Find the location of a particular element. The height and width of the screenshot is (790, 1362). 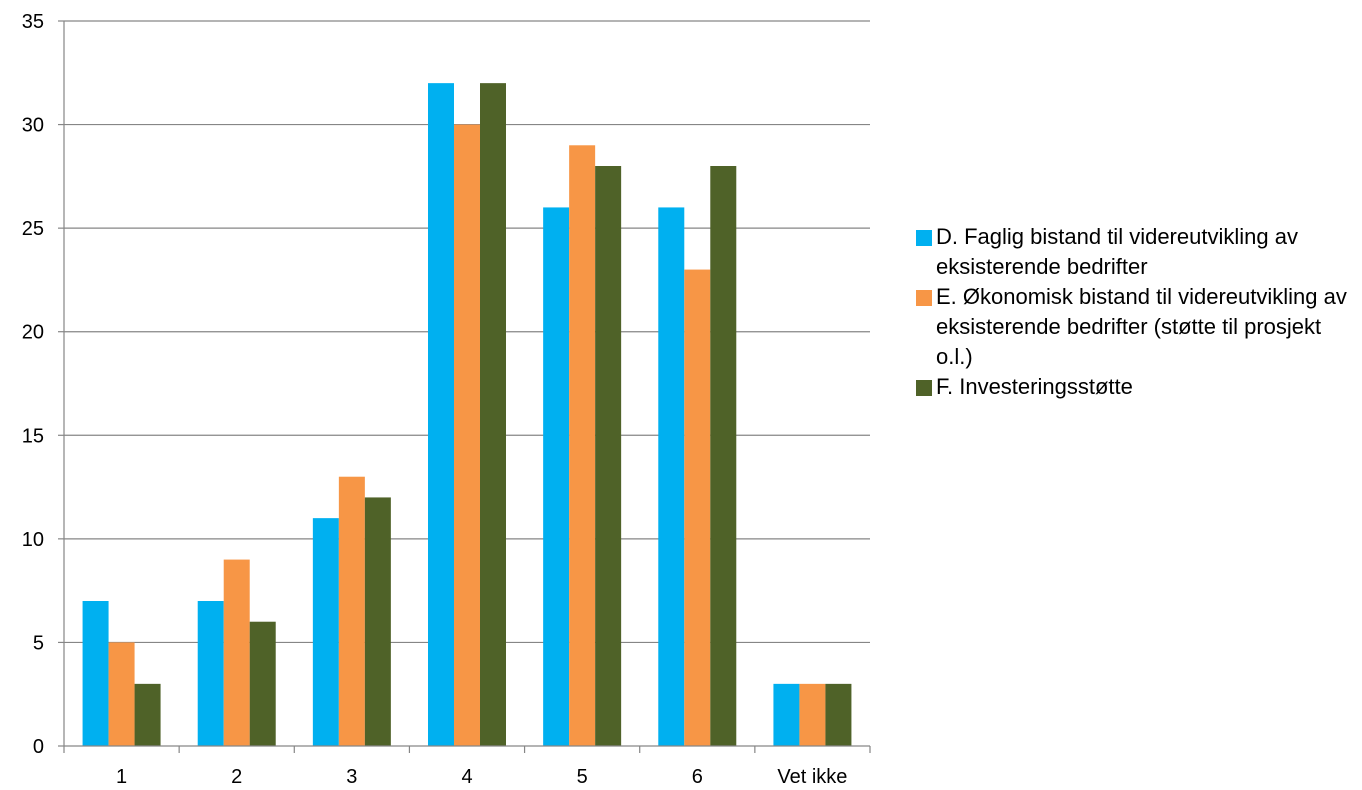

legend-swatch-e is located at coordinates (924, 298).